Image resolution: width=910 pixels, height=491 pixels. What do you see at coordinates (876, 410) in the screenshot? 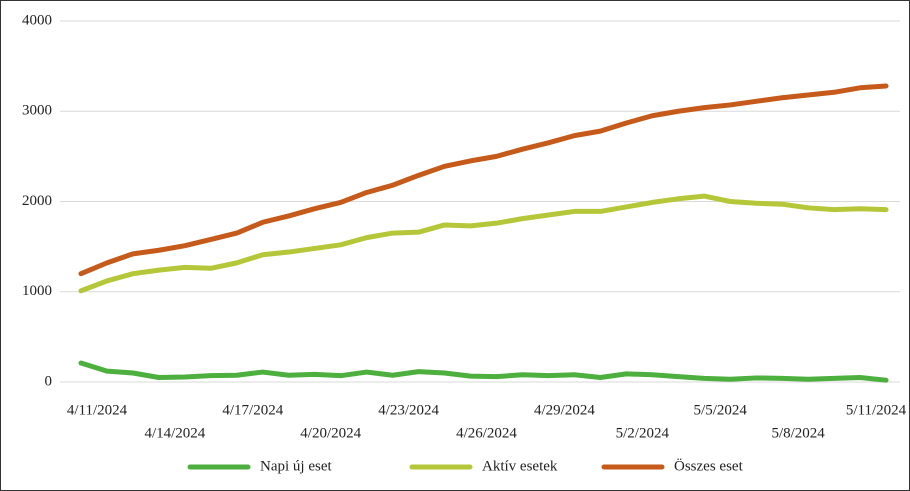
I see `x-tick-label: 5/11/2024` at bounding box center [876, 410].